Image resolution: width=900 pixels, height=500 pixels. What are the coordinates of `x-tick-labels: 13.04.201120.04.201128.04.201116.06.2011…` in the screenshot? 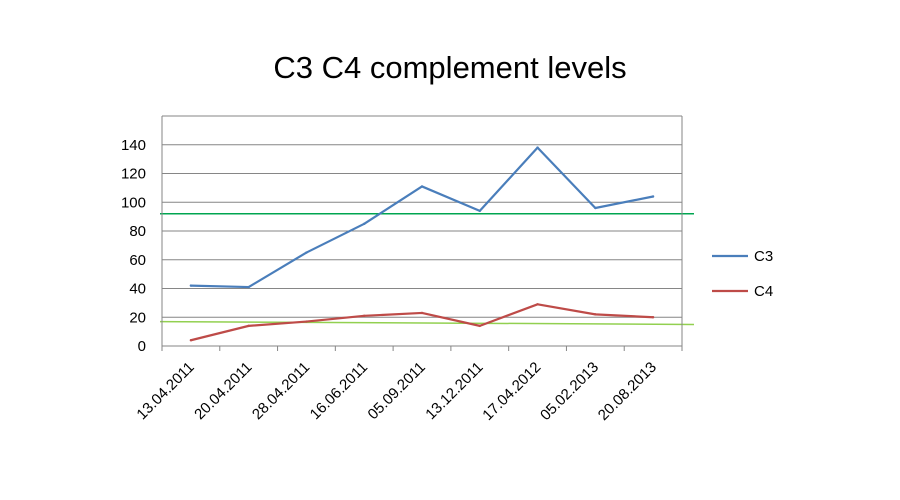 It's located at (396, 391).